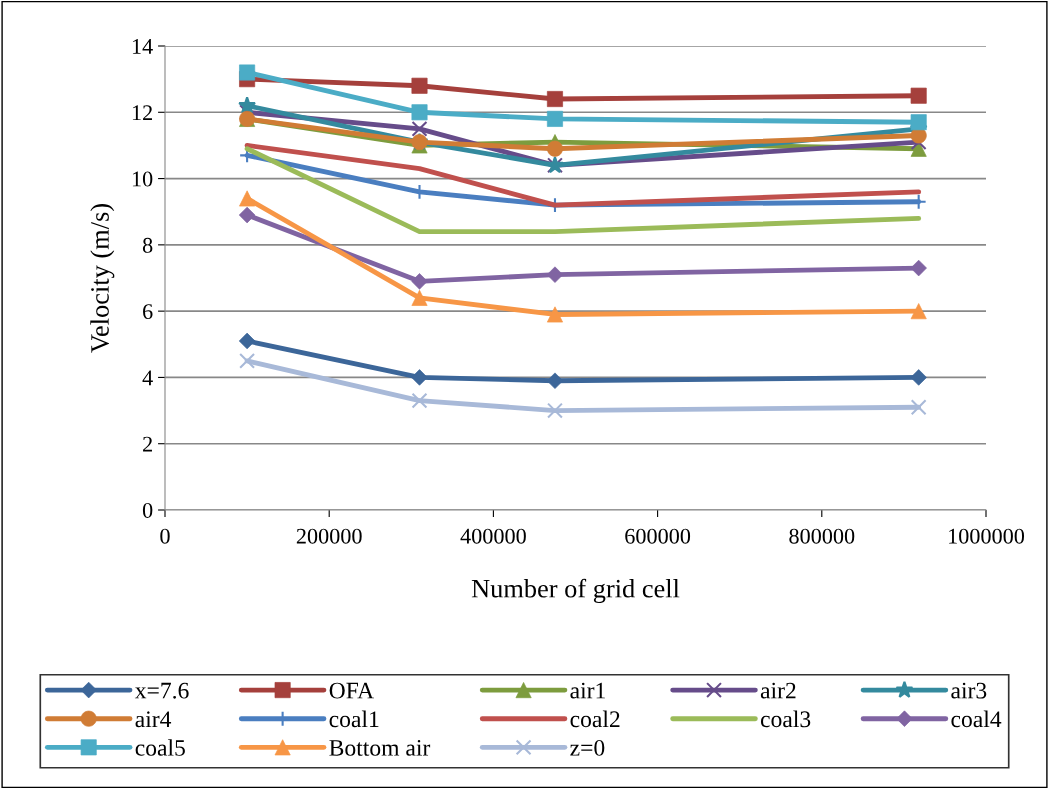 The image size is (1049, 789). What do you see at coordinates (147, 510) in the screenshot?
I see `y-tick-label: 0` at bounding box center [147, 510].